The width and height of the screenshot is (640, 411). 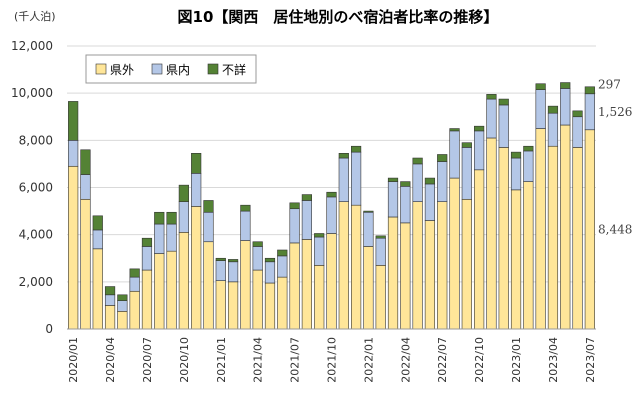 What do you see at coordinates (258, 360) in the screenshot?
I see `x-tick-label: 2021/04` at bounding box center [258, 360].